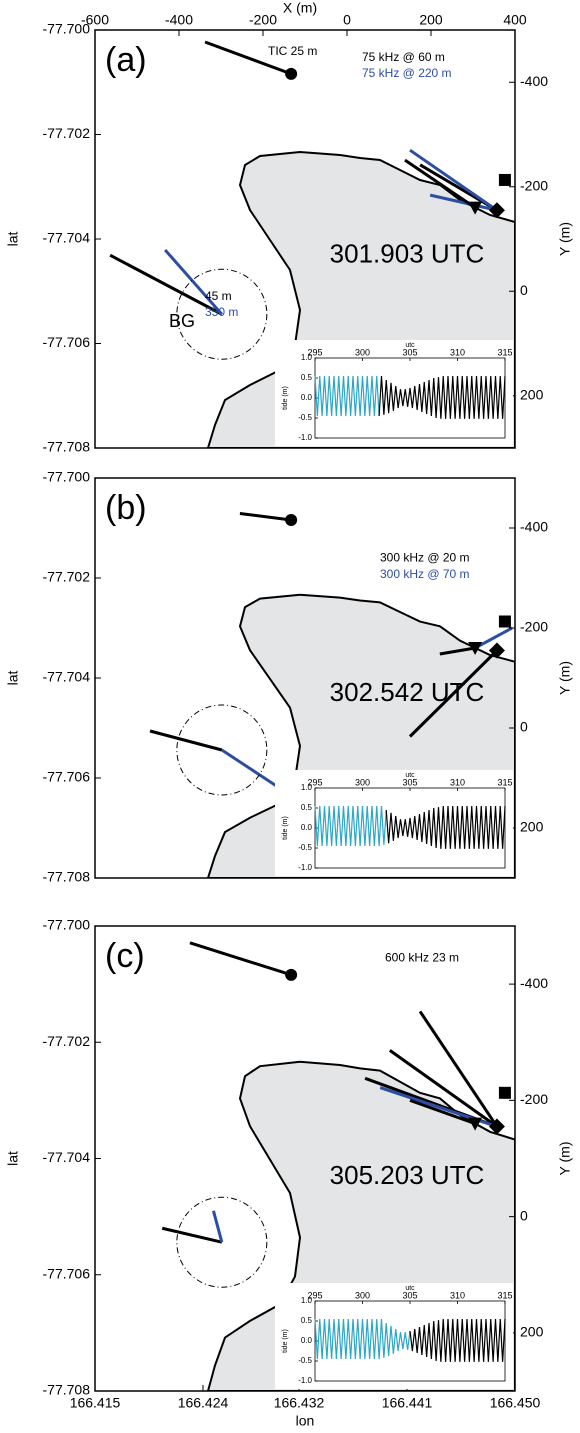 Image resolution: width=580 pixels, height=1433 pixels. Describe the element at coordinates (403, 57) in the screenshot. I see `annotation: 75 kHz @ 60 m` at that location.